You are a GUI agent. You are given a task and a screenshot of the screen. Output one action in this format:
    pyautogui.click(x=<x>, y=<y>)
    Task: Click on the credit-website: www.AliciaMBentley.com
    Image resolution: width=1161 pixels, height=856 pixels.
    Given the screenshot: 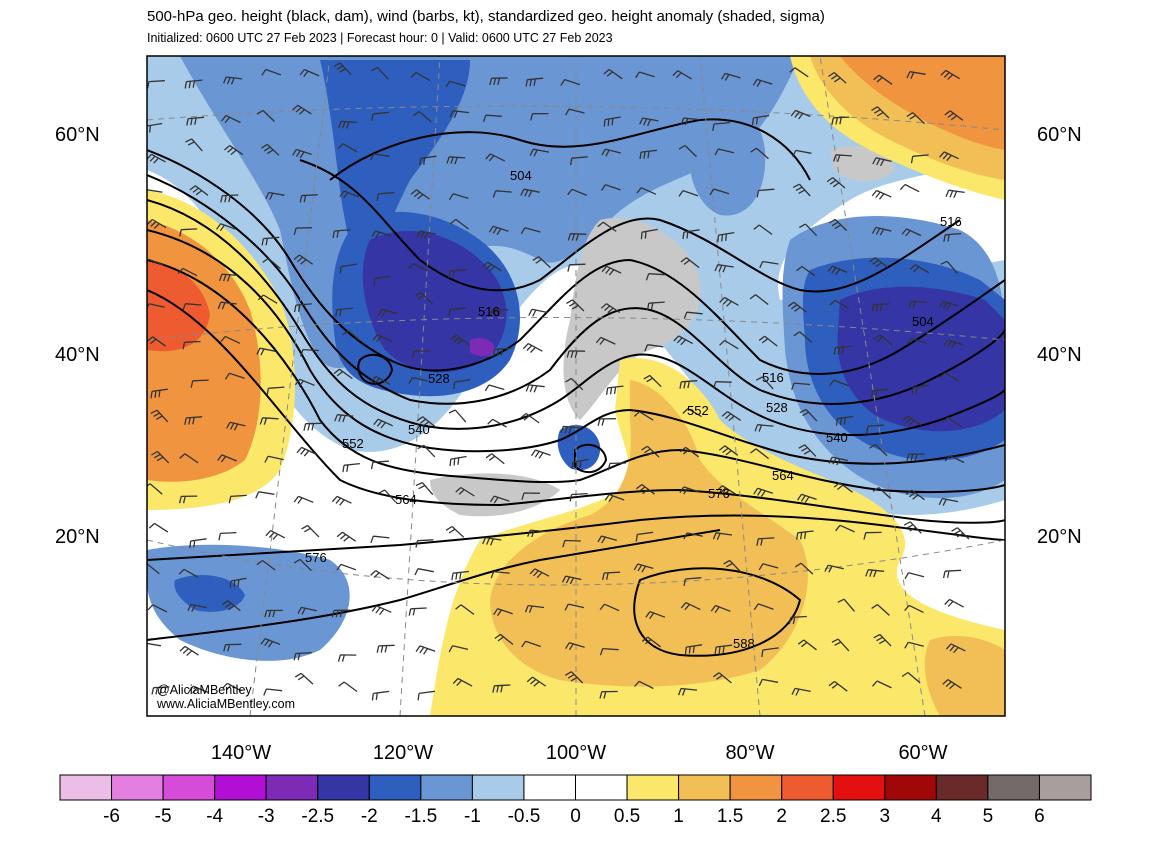 What is the action you would take?
    pyautogui.click(x=226, y=704)
    